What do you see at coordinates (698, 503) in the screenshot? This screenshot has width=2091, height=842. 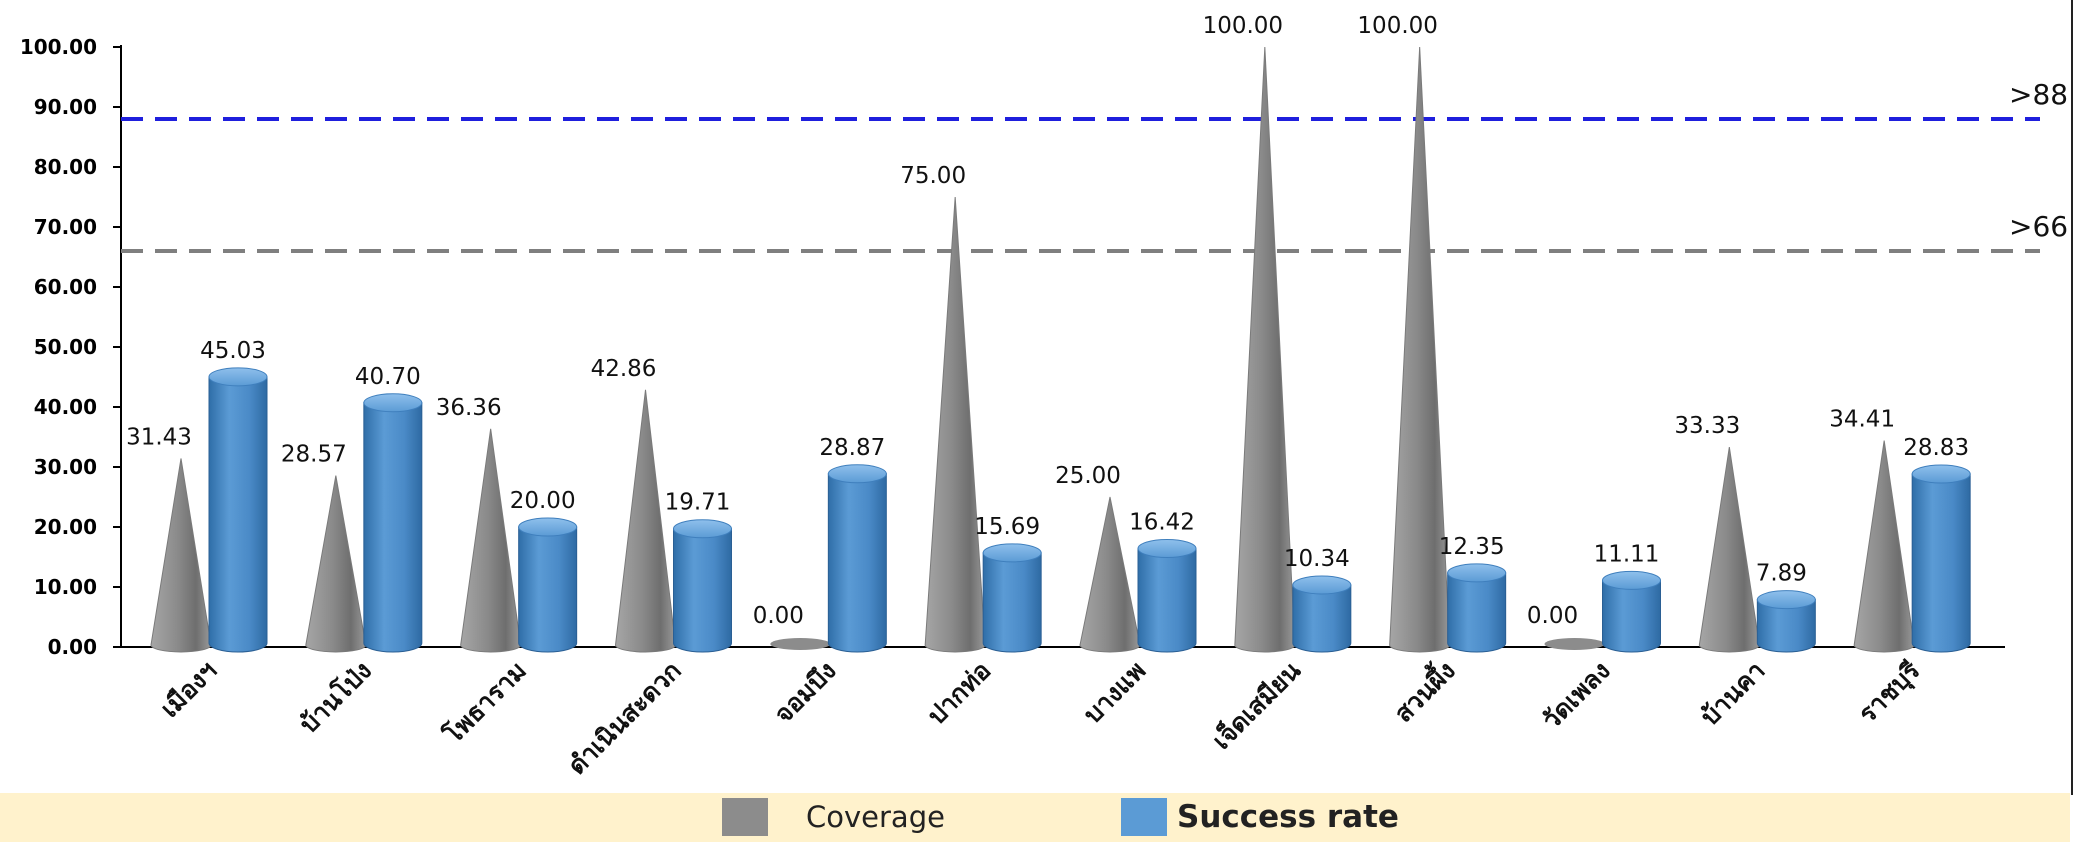 I see `success-rate-data-label: 19.71` at bounding box center [698, 503].